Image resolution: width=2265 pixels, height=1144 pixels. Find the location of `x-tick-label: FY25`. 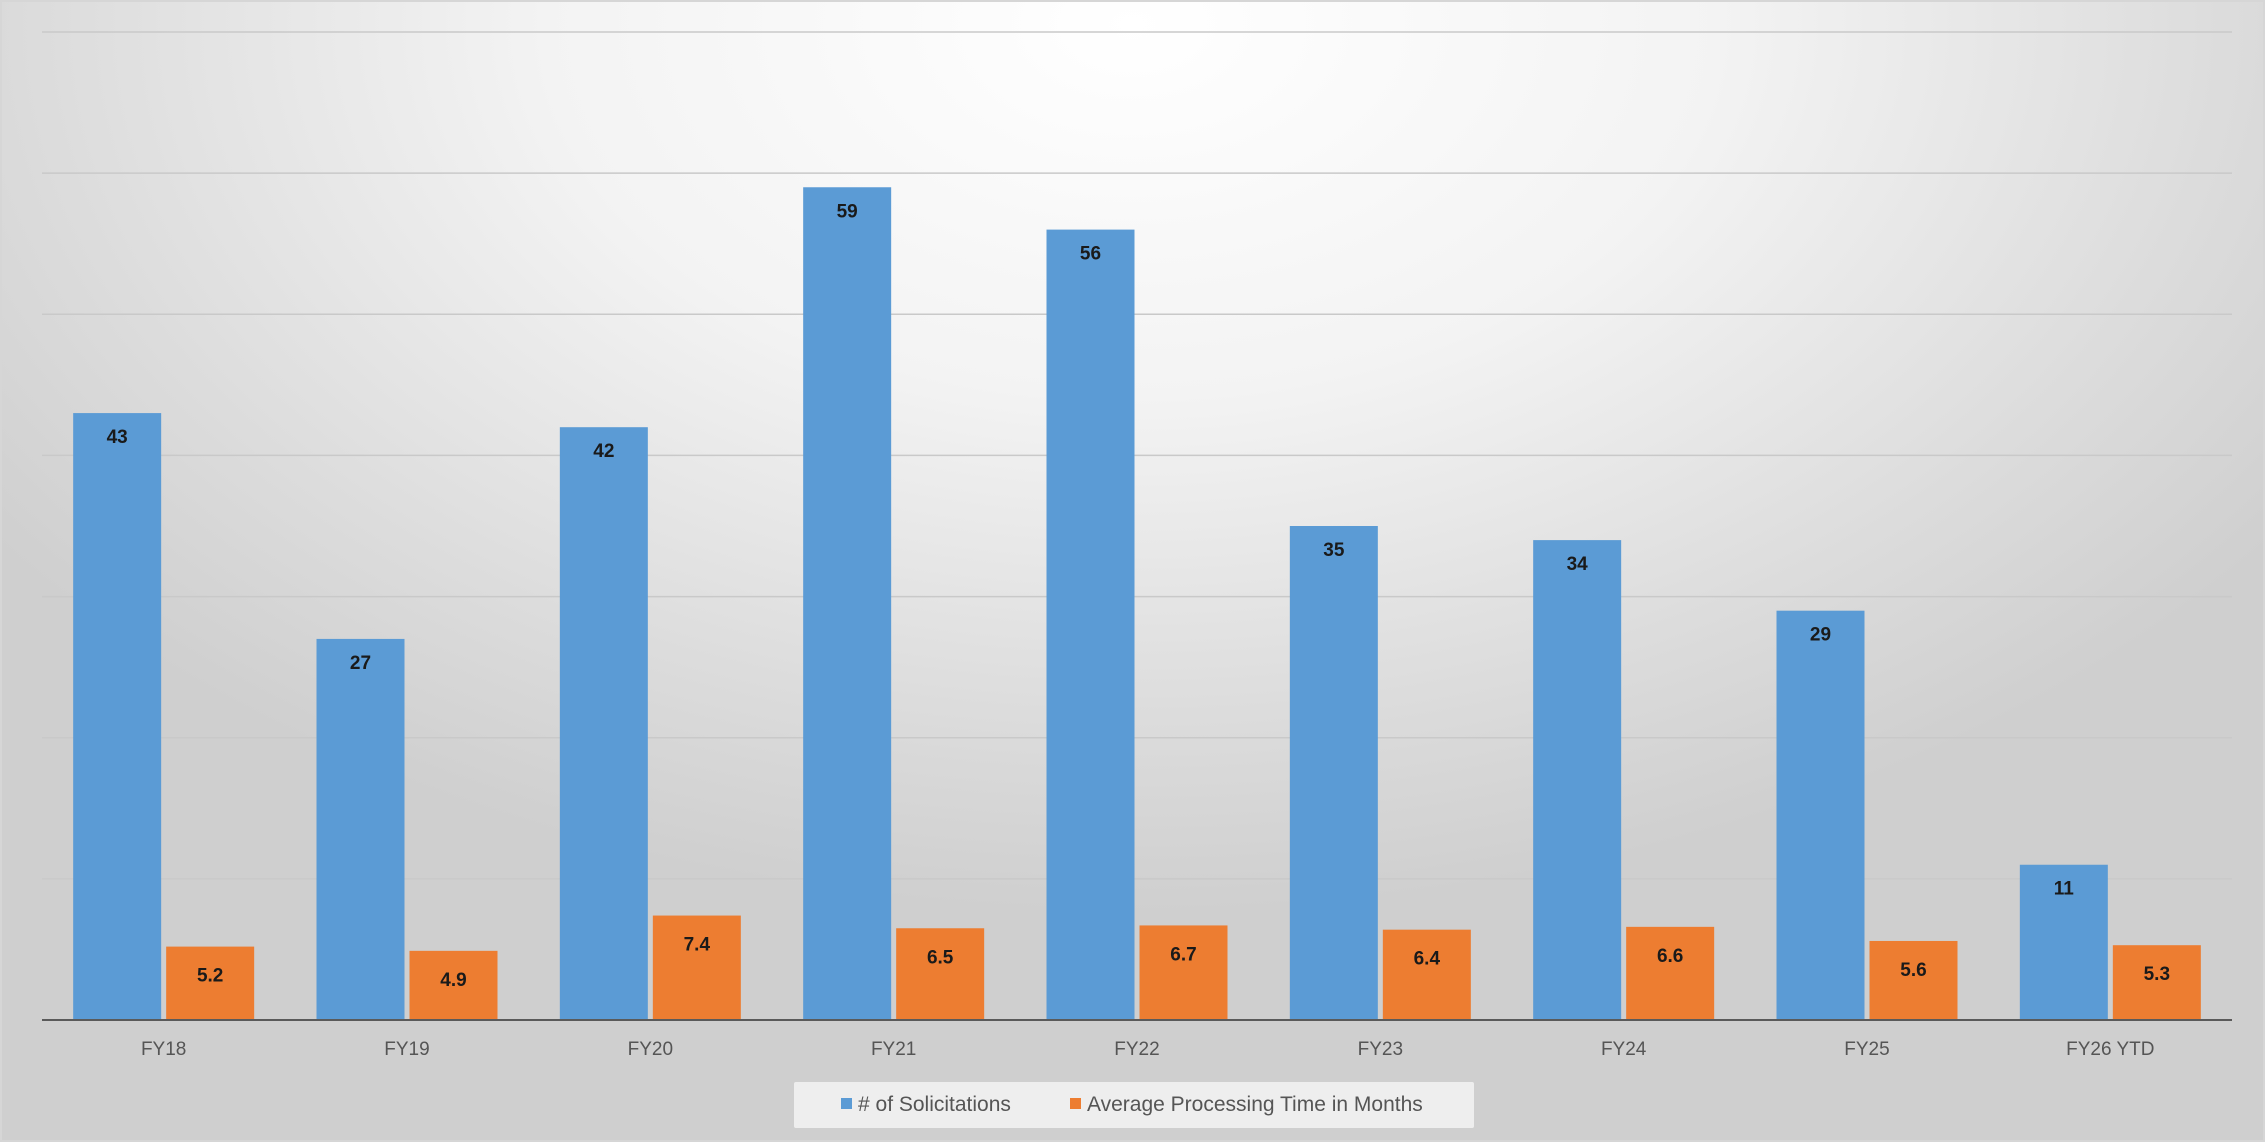

x-tick-label: FY25 is located at coordinates (1866, 1049).